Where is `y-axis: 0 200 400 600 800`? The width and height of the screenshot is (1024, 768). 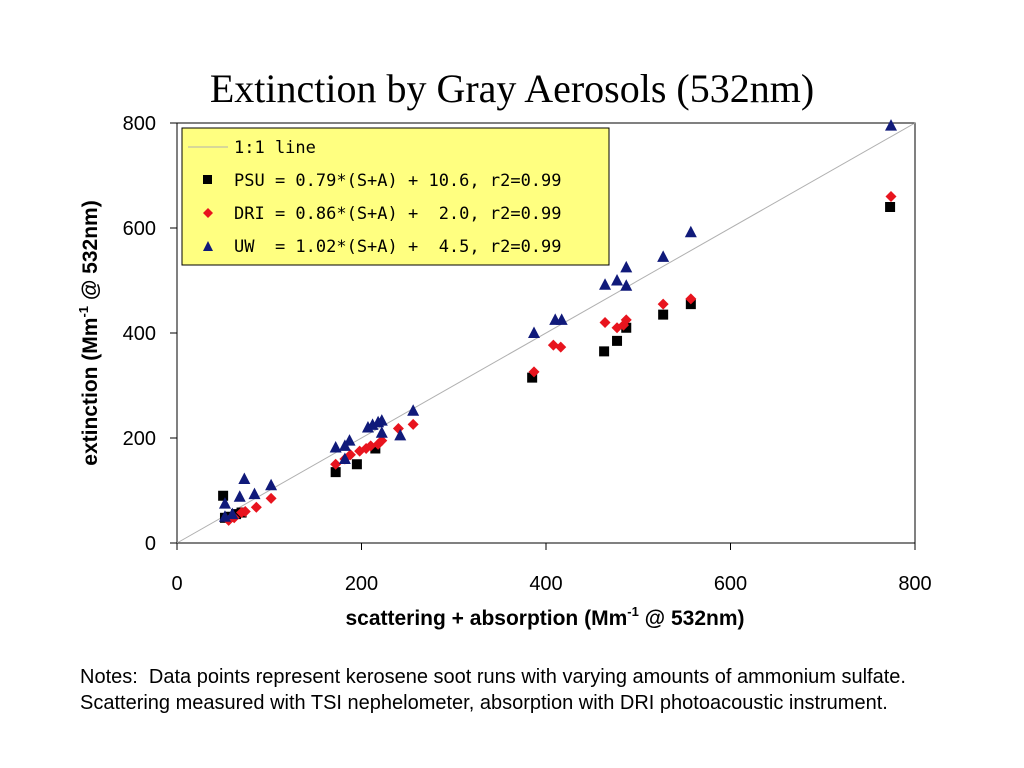 y-axis: 0 200 400 600 800 is located at coordinates (150, 334).